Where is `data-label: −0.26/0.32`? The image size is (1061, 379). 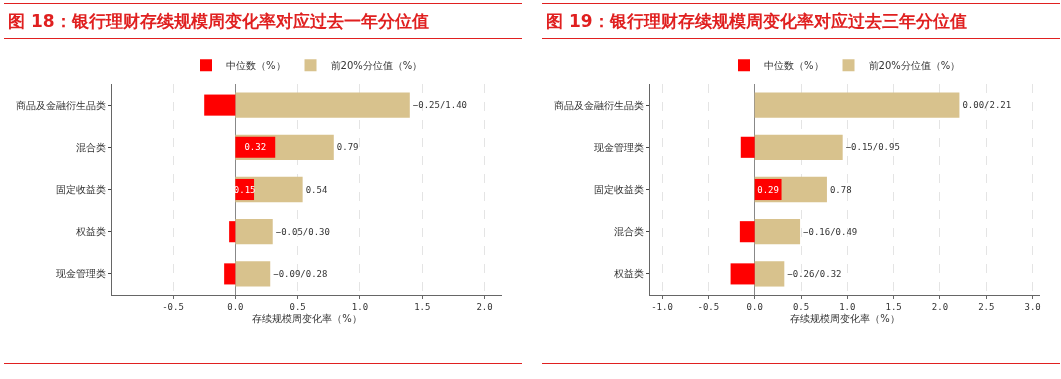
data-label: −0.26/0.32 is located at coordinates (814, 273).